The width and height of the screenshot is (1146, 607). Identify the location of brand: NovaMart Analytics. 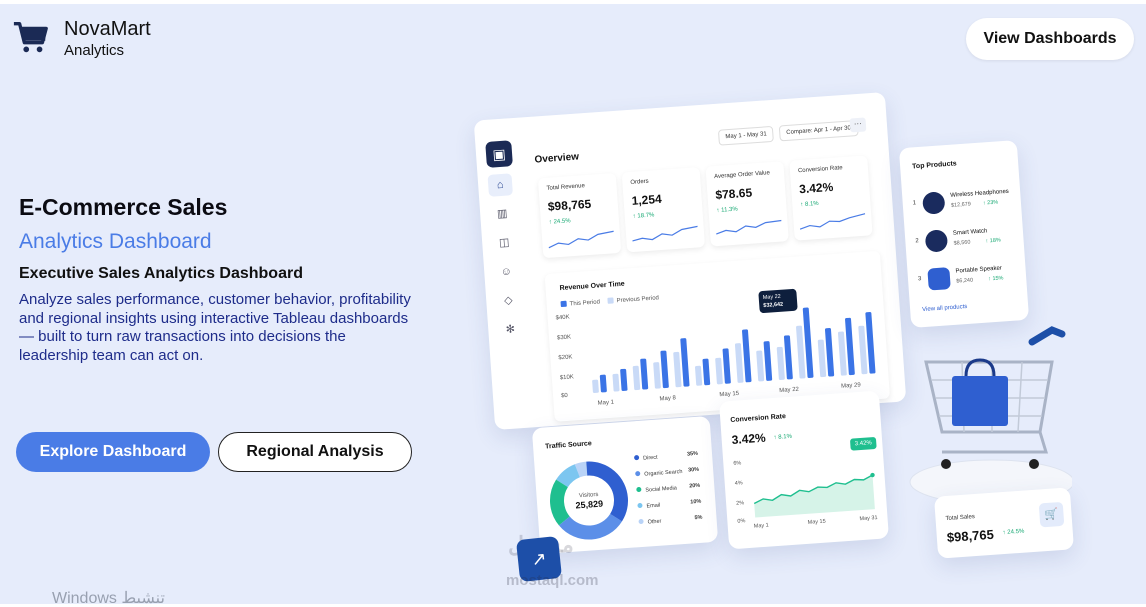
(81, 38).